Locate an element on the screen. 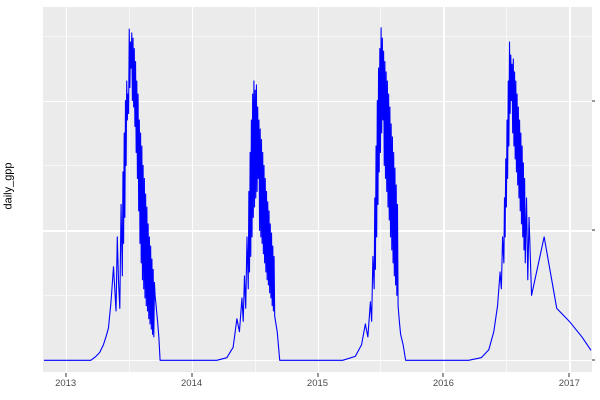 This screenshot has width=600, height=400. x-tick-label: 2014 is located at coordinates (192, 383).